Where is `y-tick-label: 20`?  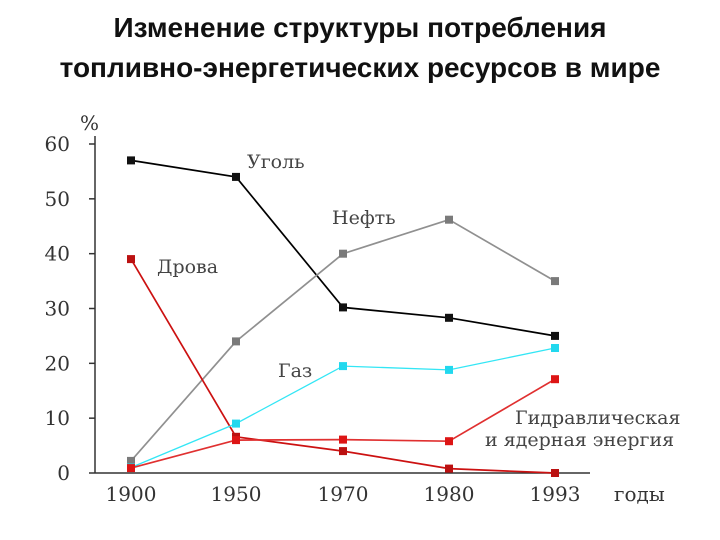
y-tick-label: 20 is located at coordinates (57, 363).